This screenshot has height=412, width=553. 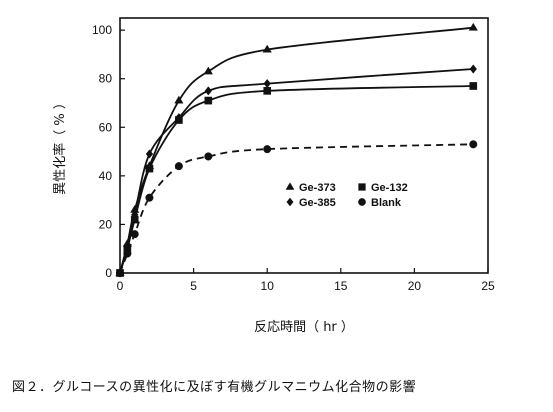 What do you see at coordinates (214, 387) in the screenshot?
I see `figure-caption: 図２．グルコースの異性化に及ぼす有機グルマニウム化合物の影響` at bounding box center [214, 387].